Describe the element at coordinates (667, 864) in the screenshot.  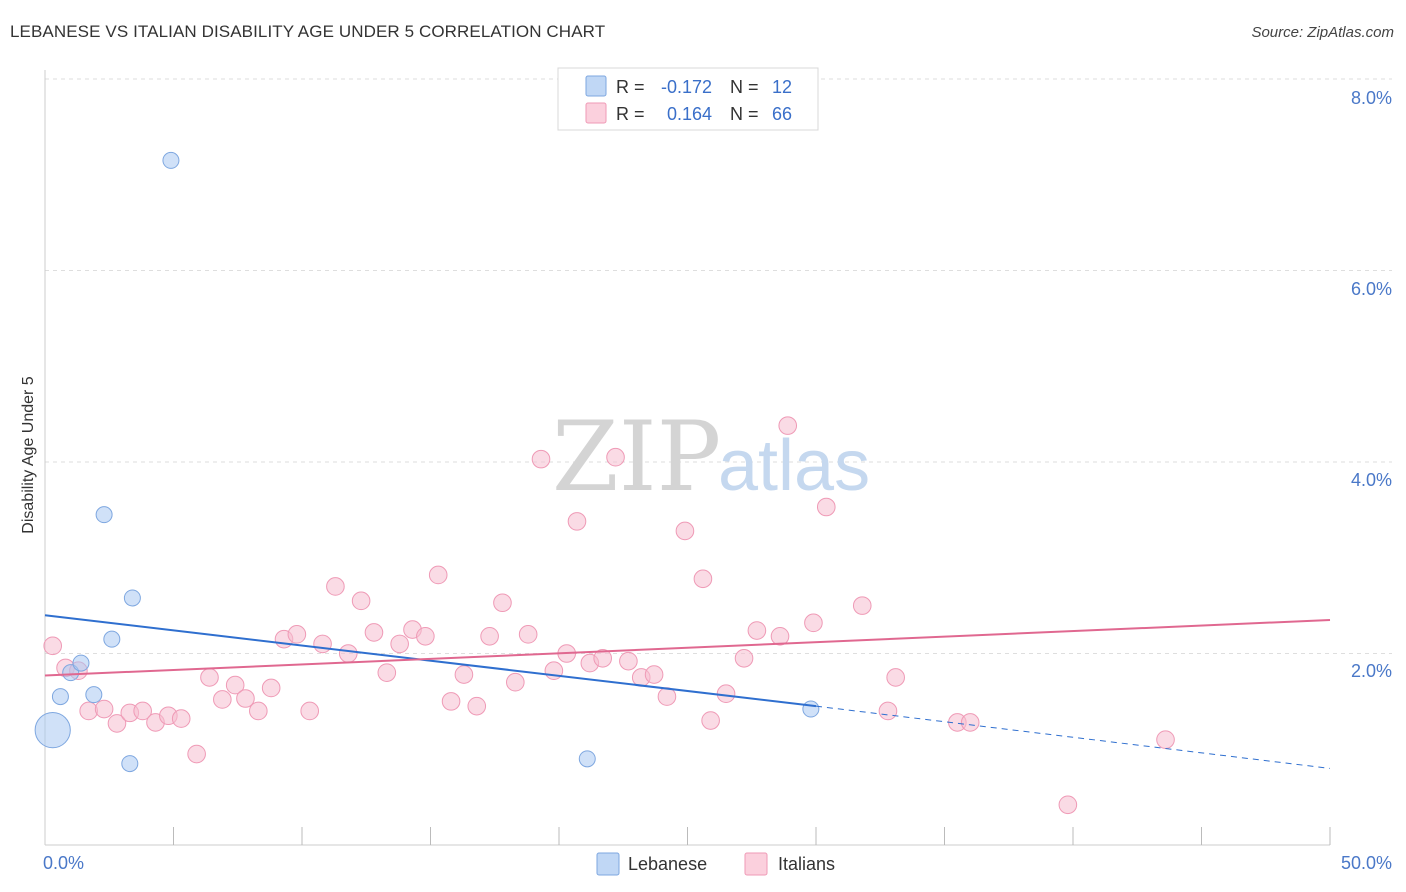
I see `series-legend-label-lebanese: Lebanese` at that location.